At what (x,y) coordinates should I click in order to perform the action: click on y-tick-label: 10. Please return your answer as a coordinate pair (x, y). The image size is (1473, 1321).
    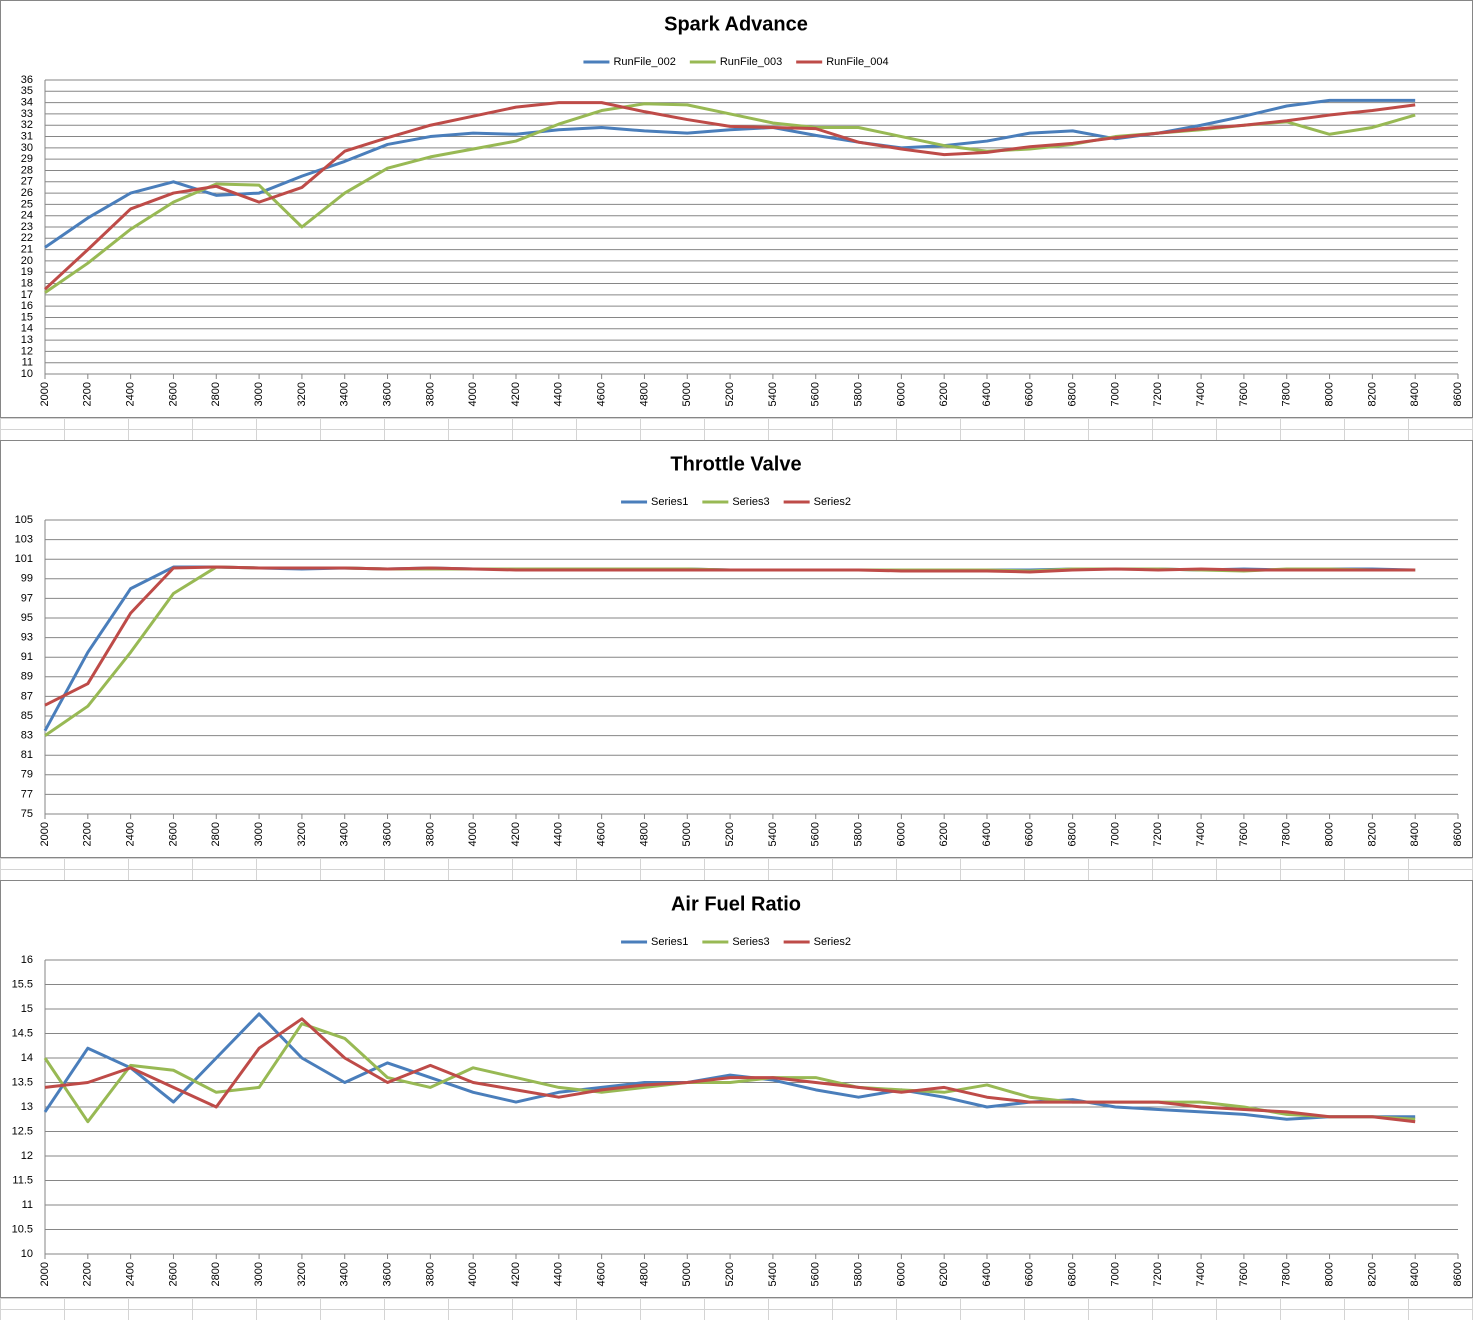
    Looking at the image, I should click on (27, 374).